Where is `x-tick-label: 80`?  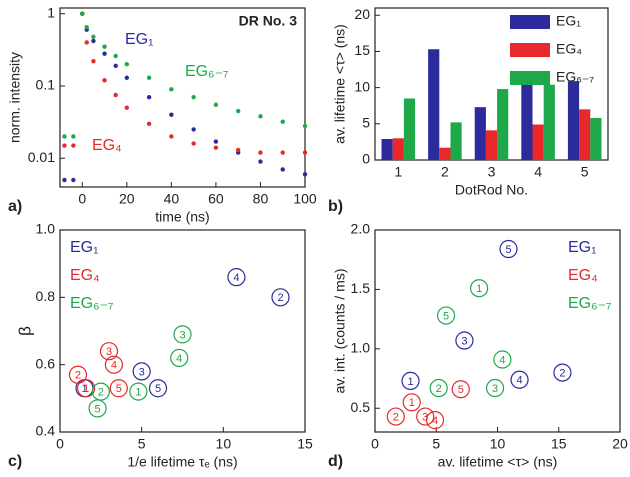
x-tick-label: 80 is located at coordinates (261, 199).